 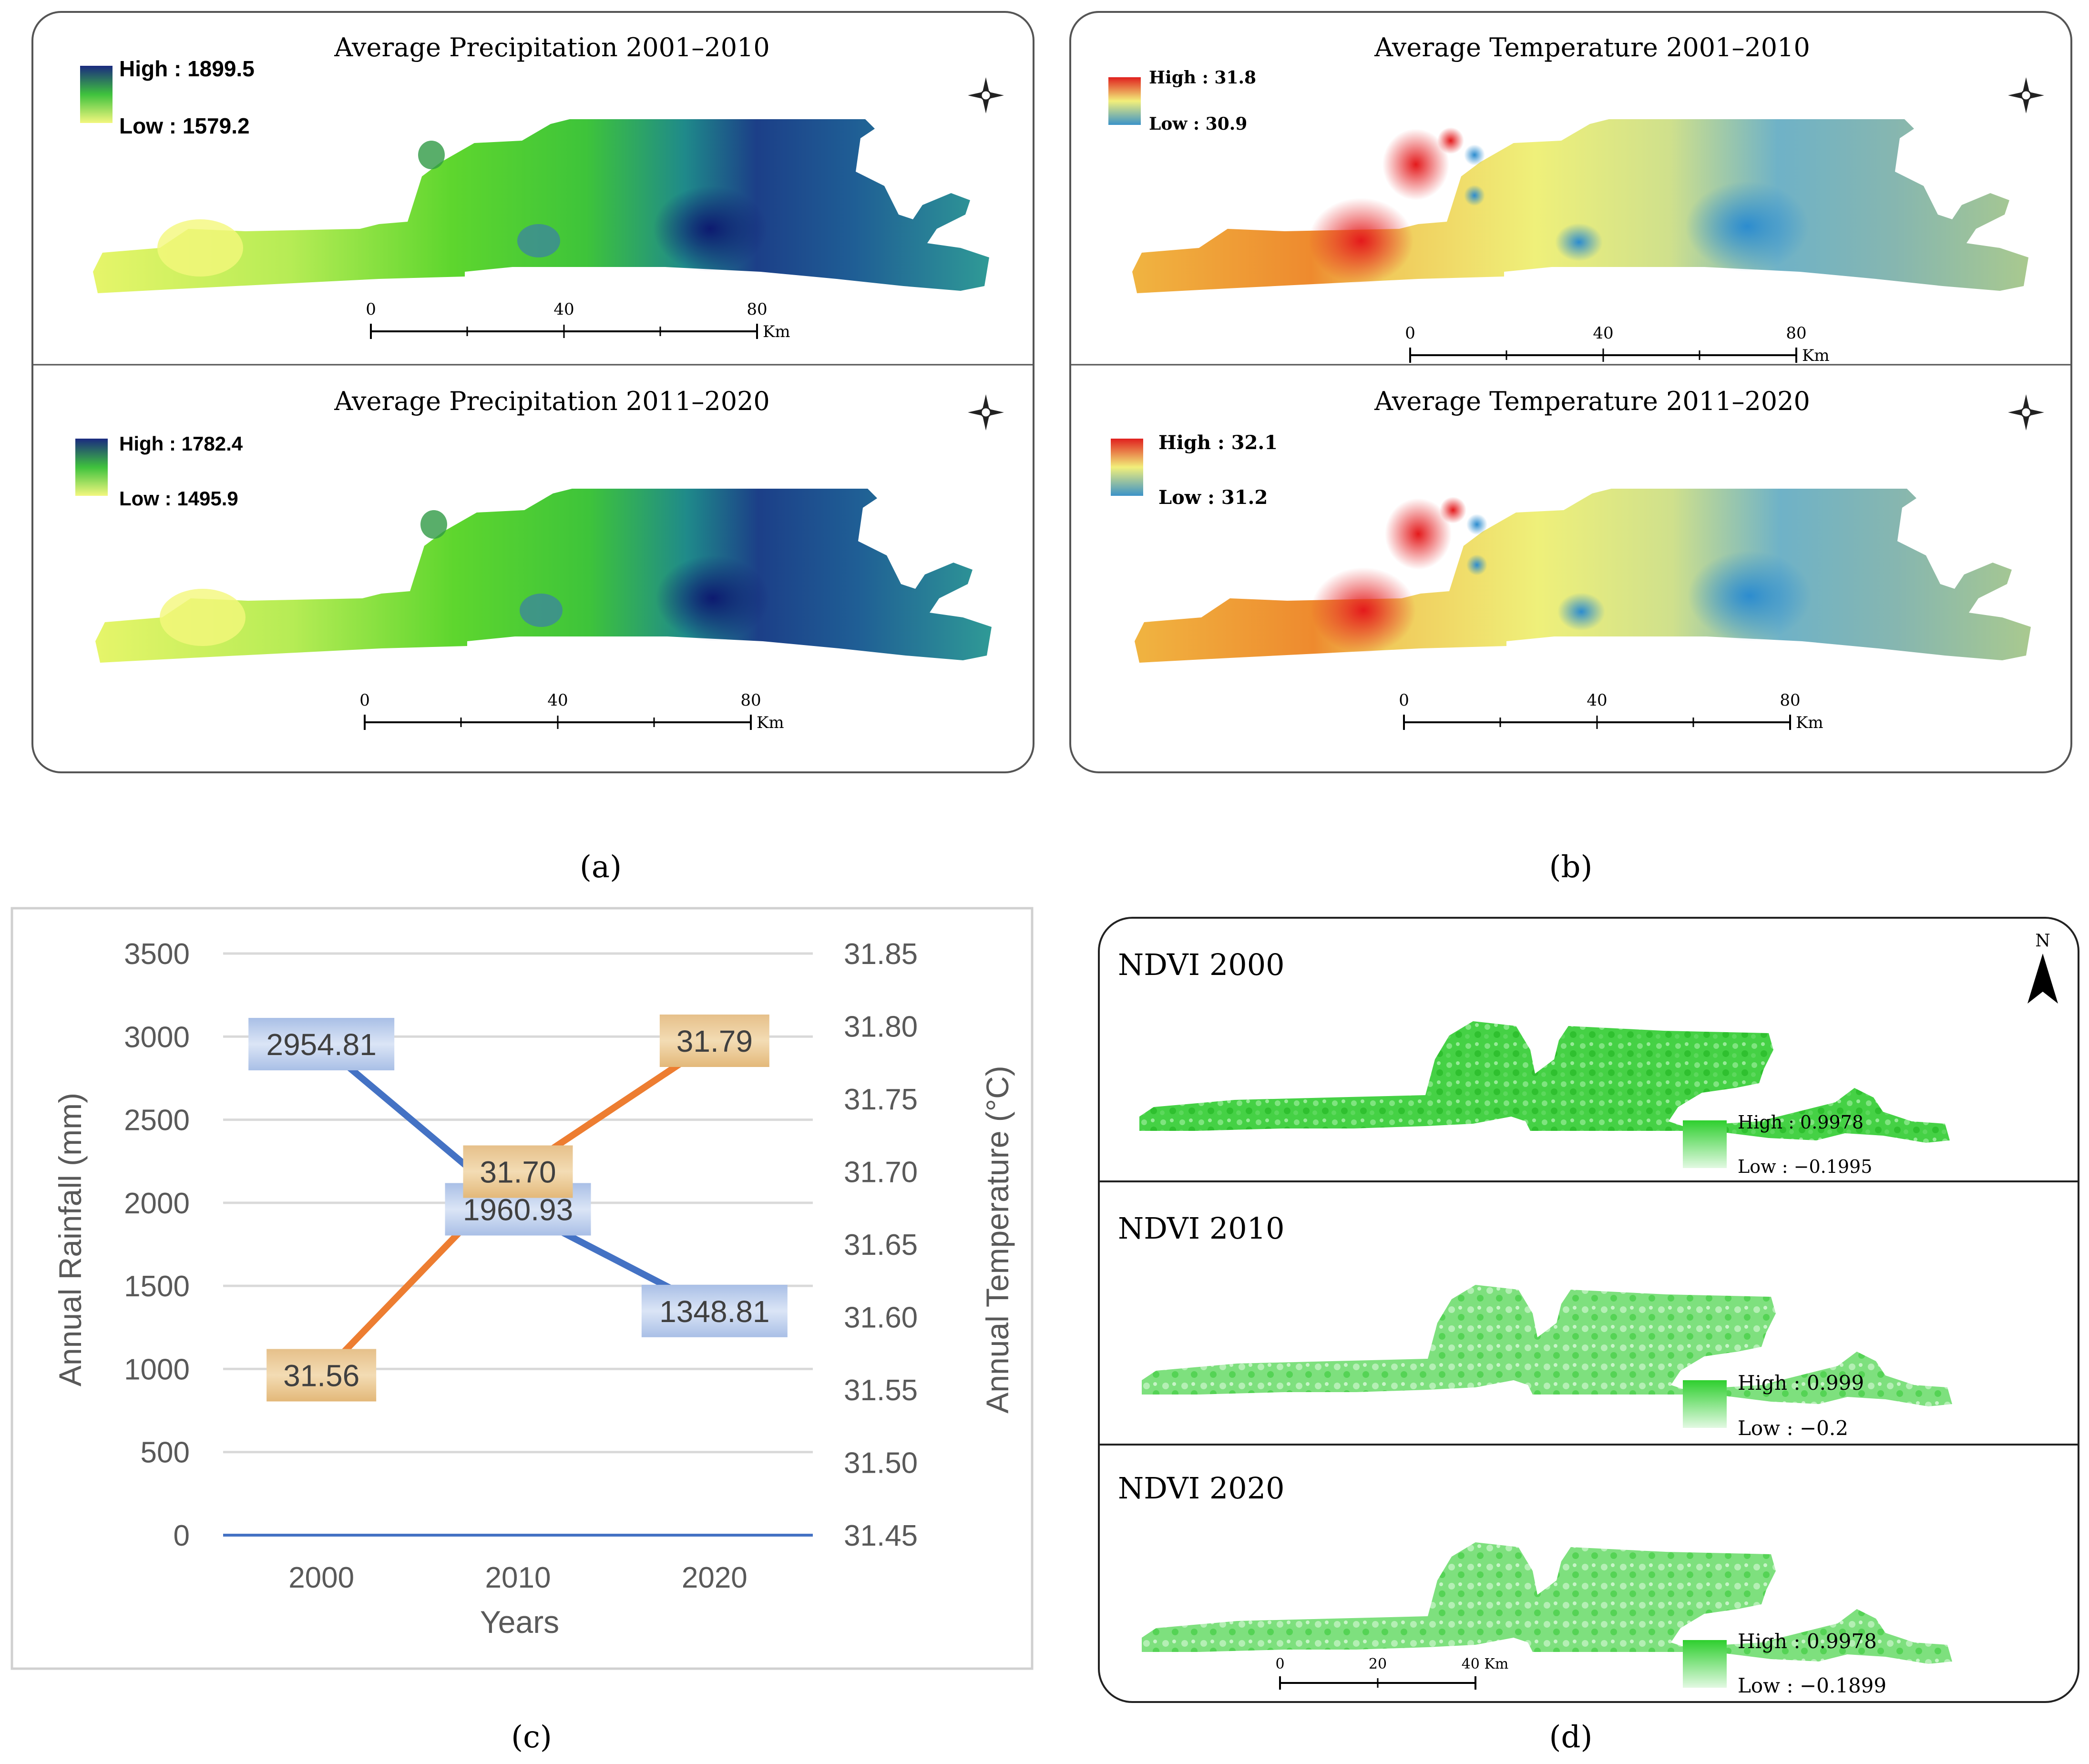 I want to click on right-tick-label: 31.75, so click(x=881, y=1099).